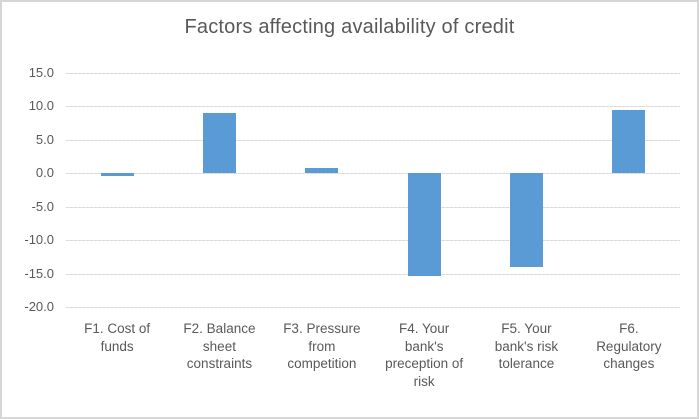 The height and width of the screenshot is (419, 699). I want to click on x-axis-category-label: F6. Regulatory changes, so click(629, 346).